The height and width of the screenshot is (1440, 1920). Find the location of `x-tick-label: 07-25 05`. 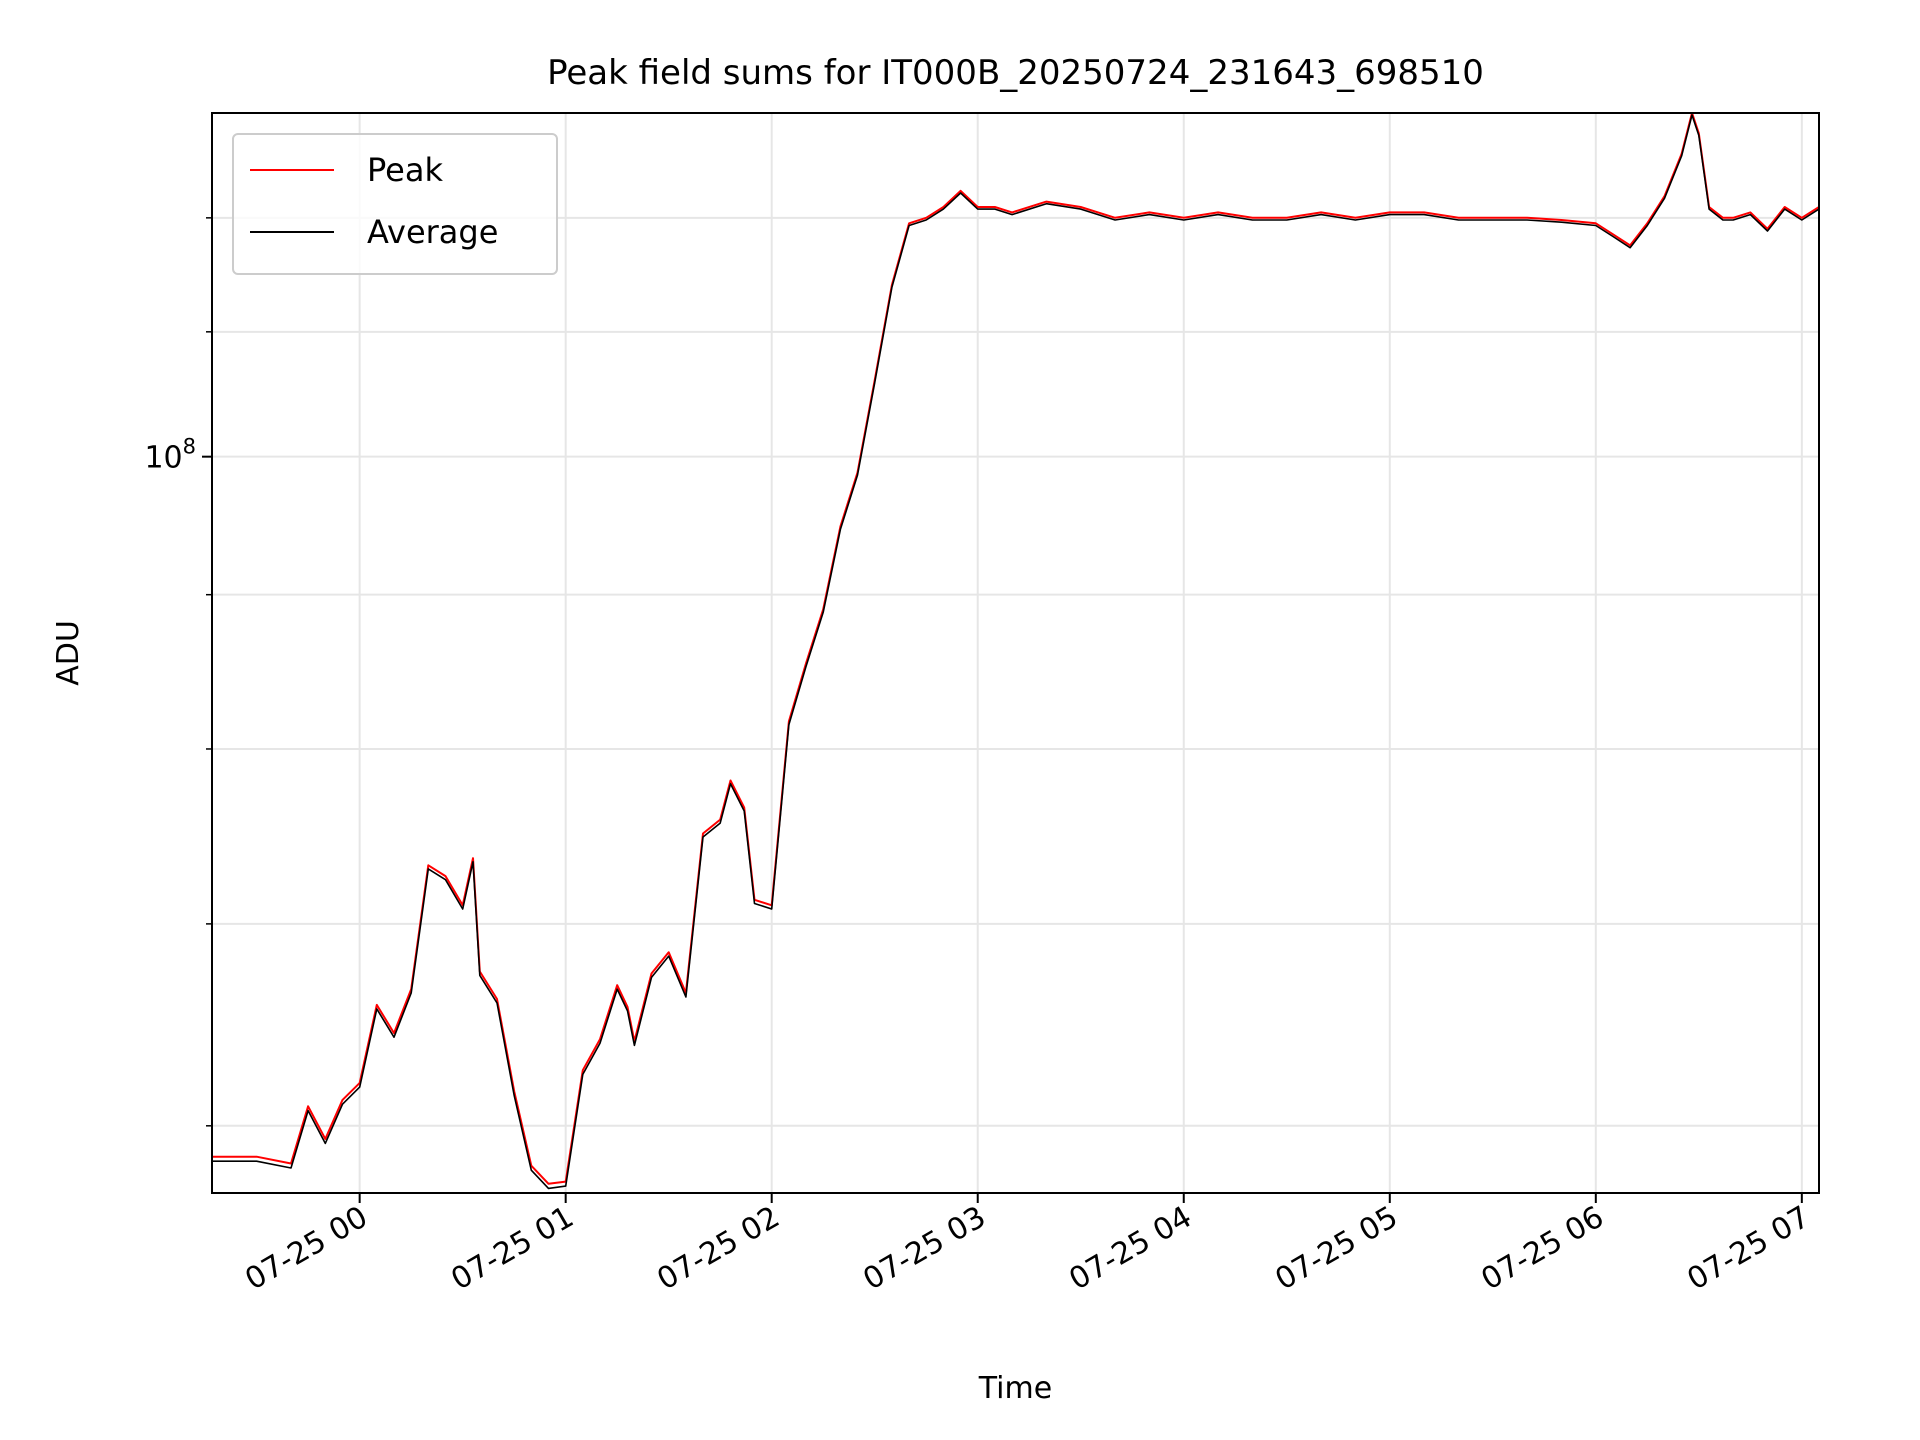

x-tick-label: 07-25 05 is located at coordinates (1336, 1249).